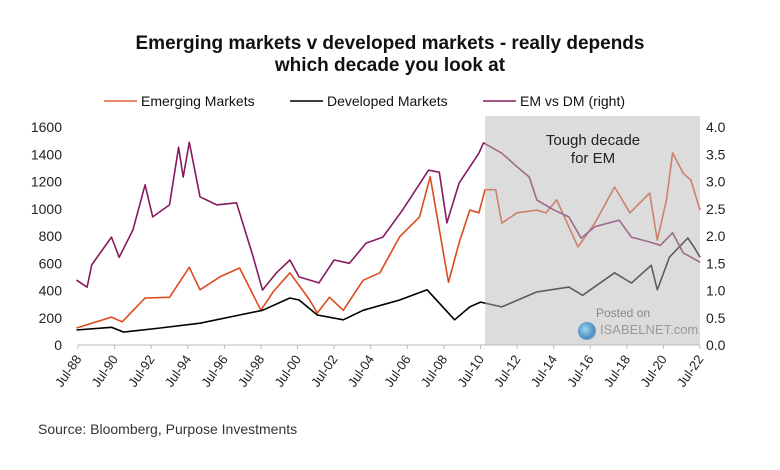  Describe the element at coordinates (251, 371) in the screenshot. I see `x-tick-label: Jul-98` at that location.